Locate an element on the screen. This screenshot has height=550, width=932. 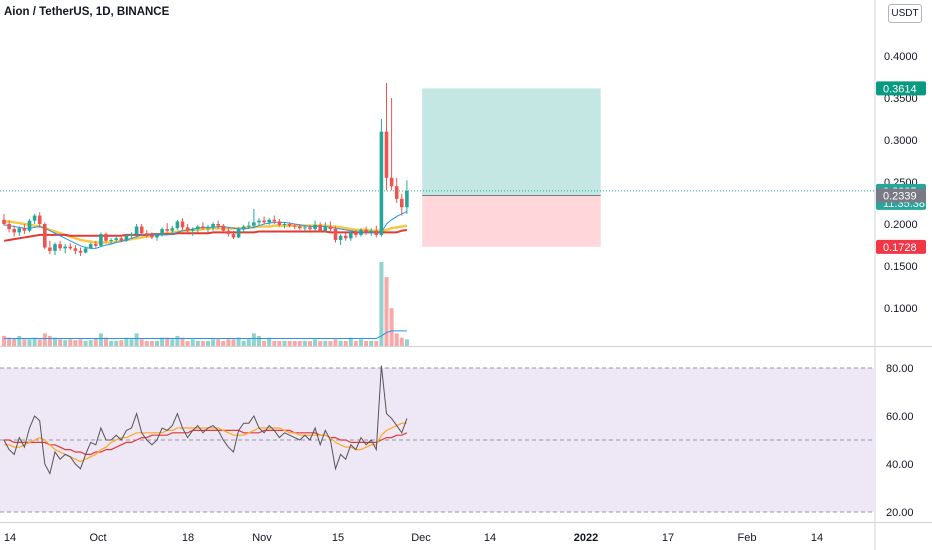
price-badge-label: 0.1728 is located at coordinates (900, 248).